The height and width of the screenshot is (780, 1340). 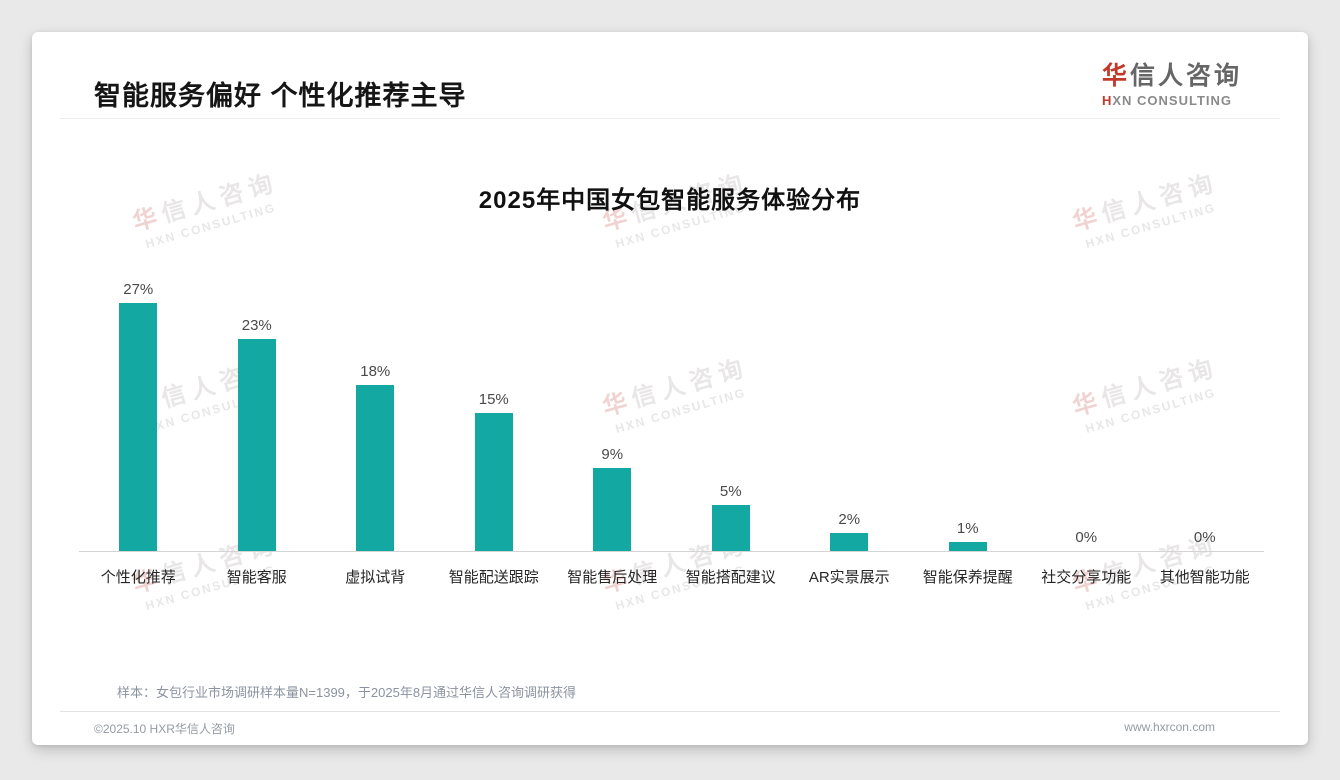 I want to click on logo-chinese-name: 华信人咨询, so click(x=1172, y=74).